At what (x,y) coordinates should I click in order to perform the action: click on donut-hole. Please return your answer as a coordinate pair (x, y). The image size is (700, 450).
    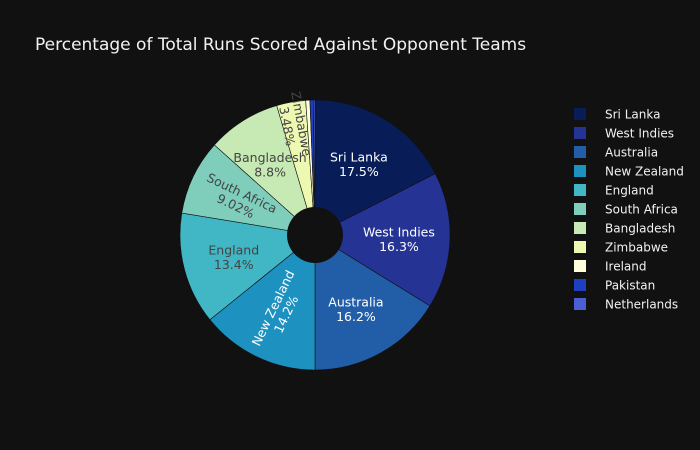
    Looking at the image, I should click on (315, 235).